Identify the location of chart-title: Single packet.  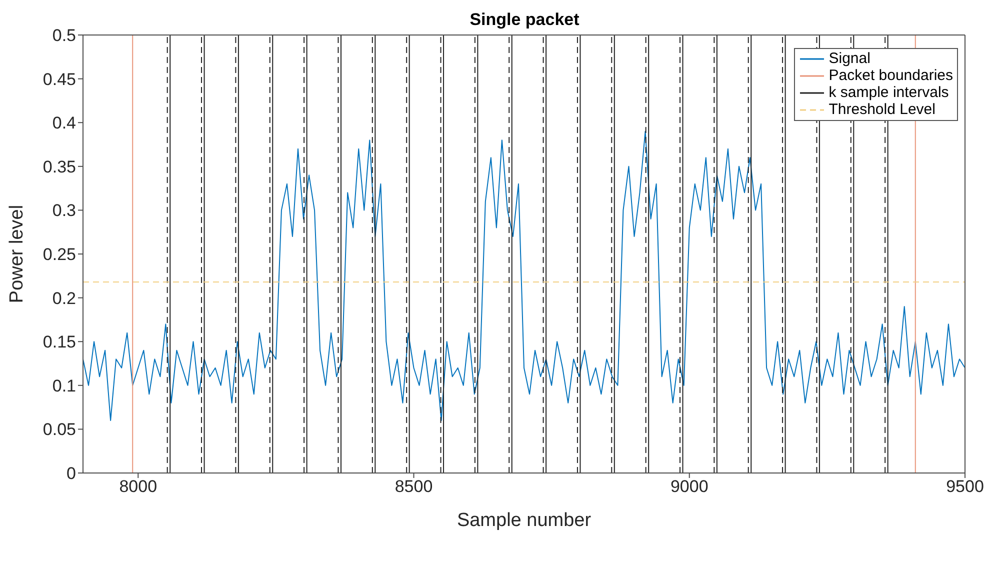
(524, 20).